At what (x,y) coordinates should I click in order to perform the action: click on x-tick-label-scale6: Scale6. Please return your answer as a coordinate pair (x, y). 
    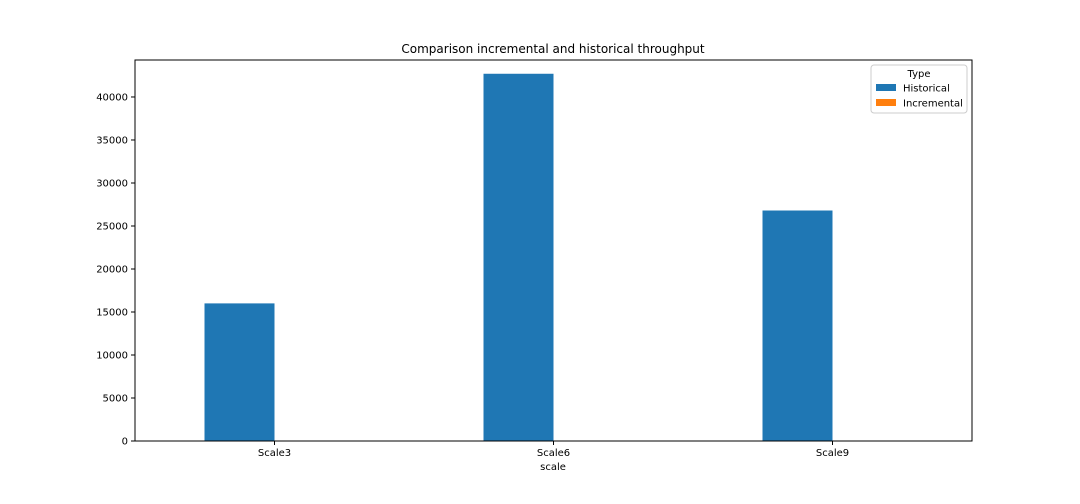
    Looking at the image, I should click on (553, 453).